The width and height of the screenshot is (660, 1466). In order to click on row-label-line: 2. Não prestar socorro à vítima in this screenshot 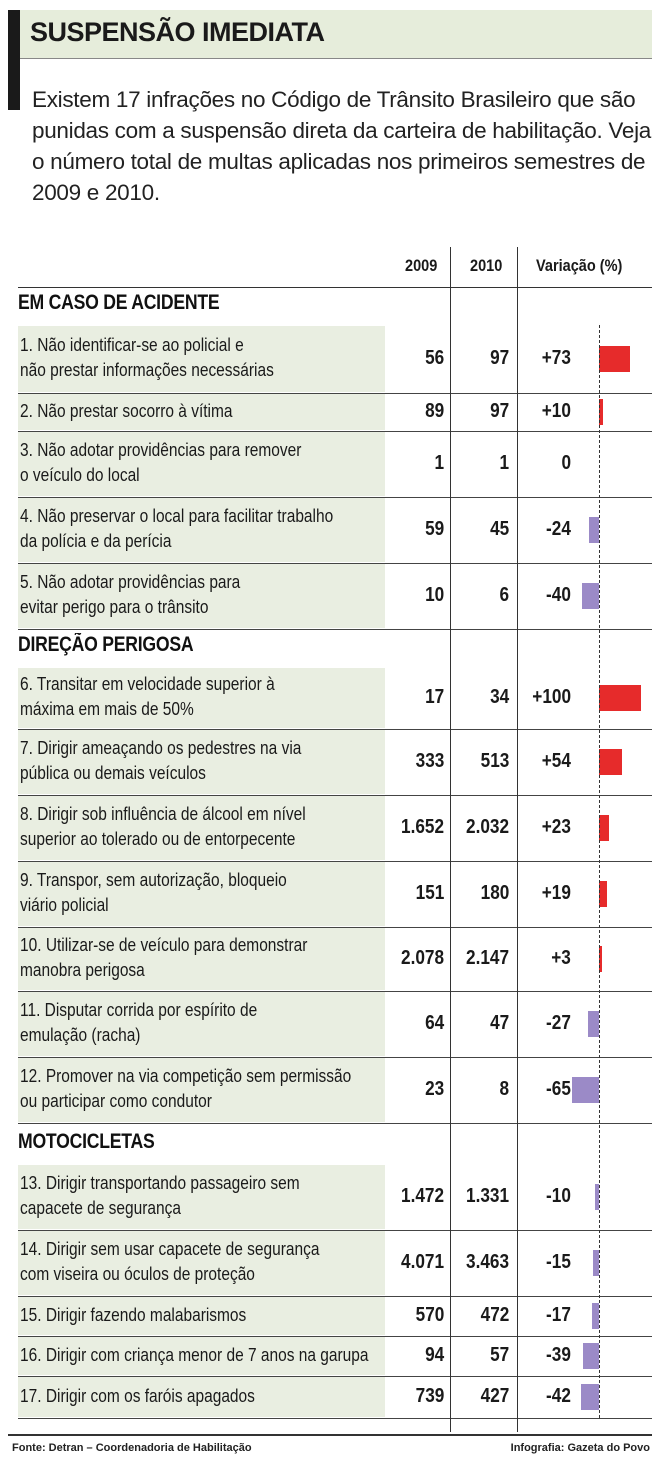, I will do `click(126, 410)`.